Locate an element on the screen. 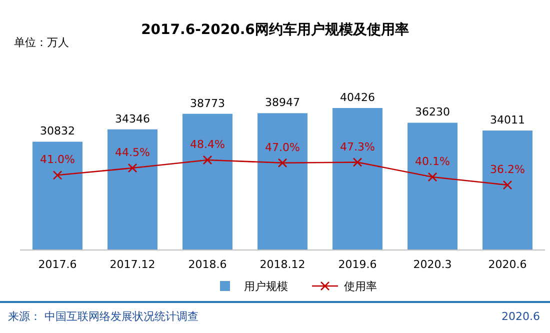  data-label: 41.0% is located at coordinates (57, 159).